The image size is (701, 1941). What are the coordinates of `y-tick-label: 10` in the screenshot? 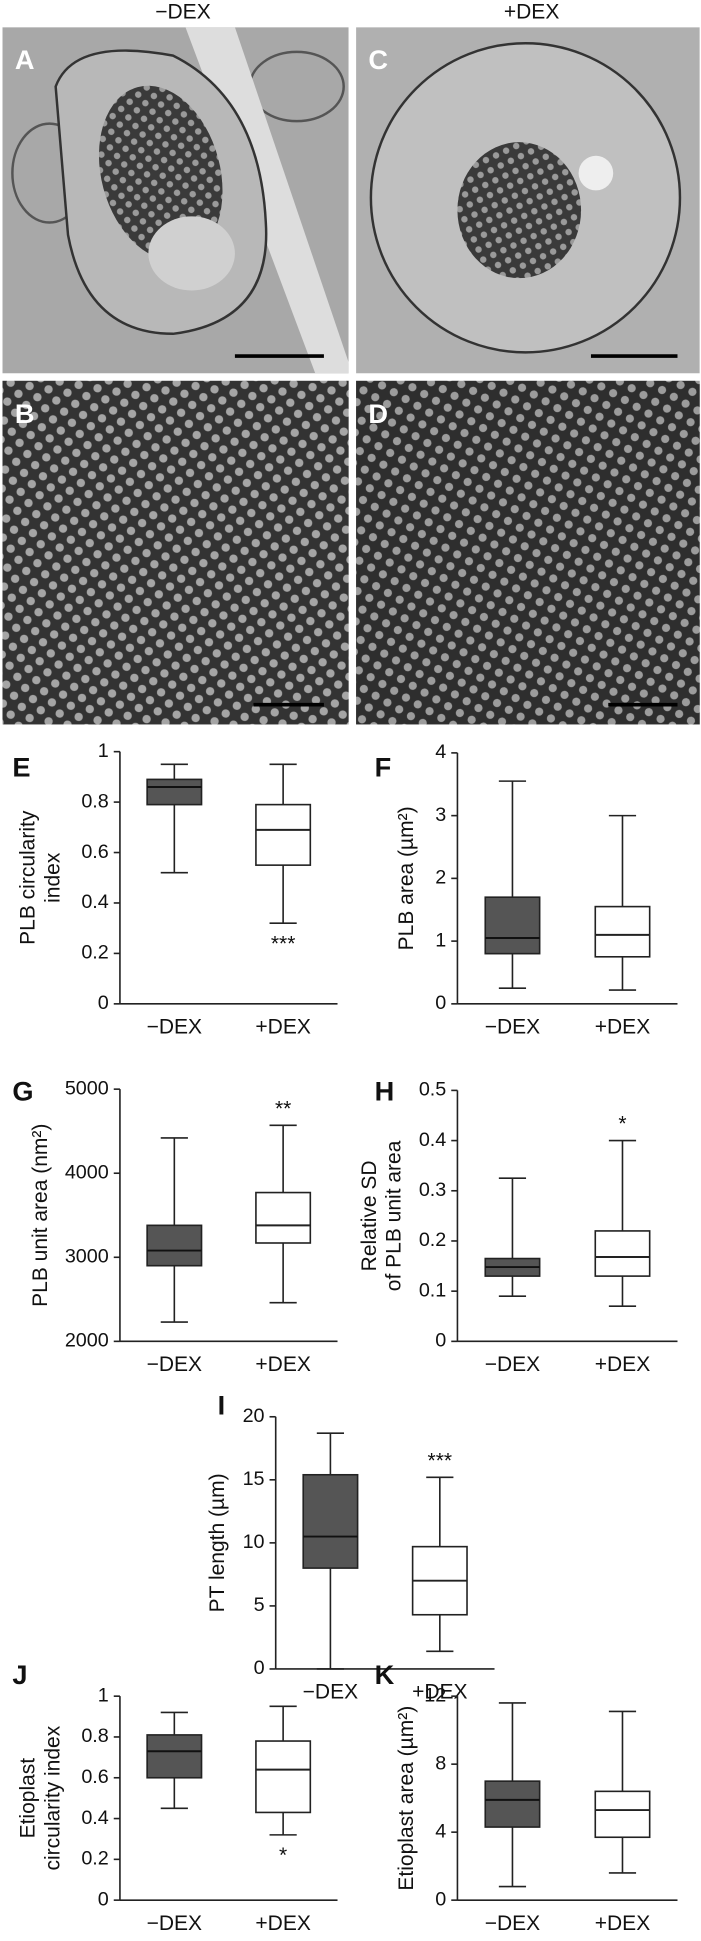 It's located at (254, 1542).